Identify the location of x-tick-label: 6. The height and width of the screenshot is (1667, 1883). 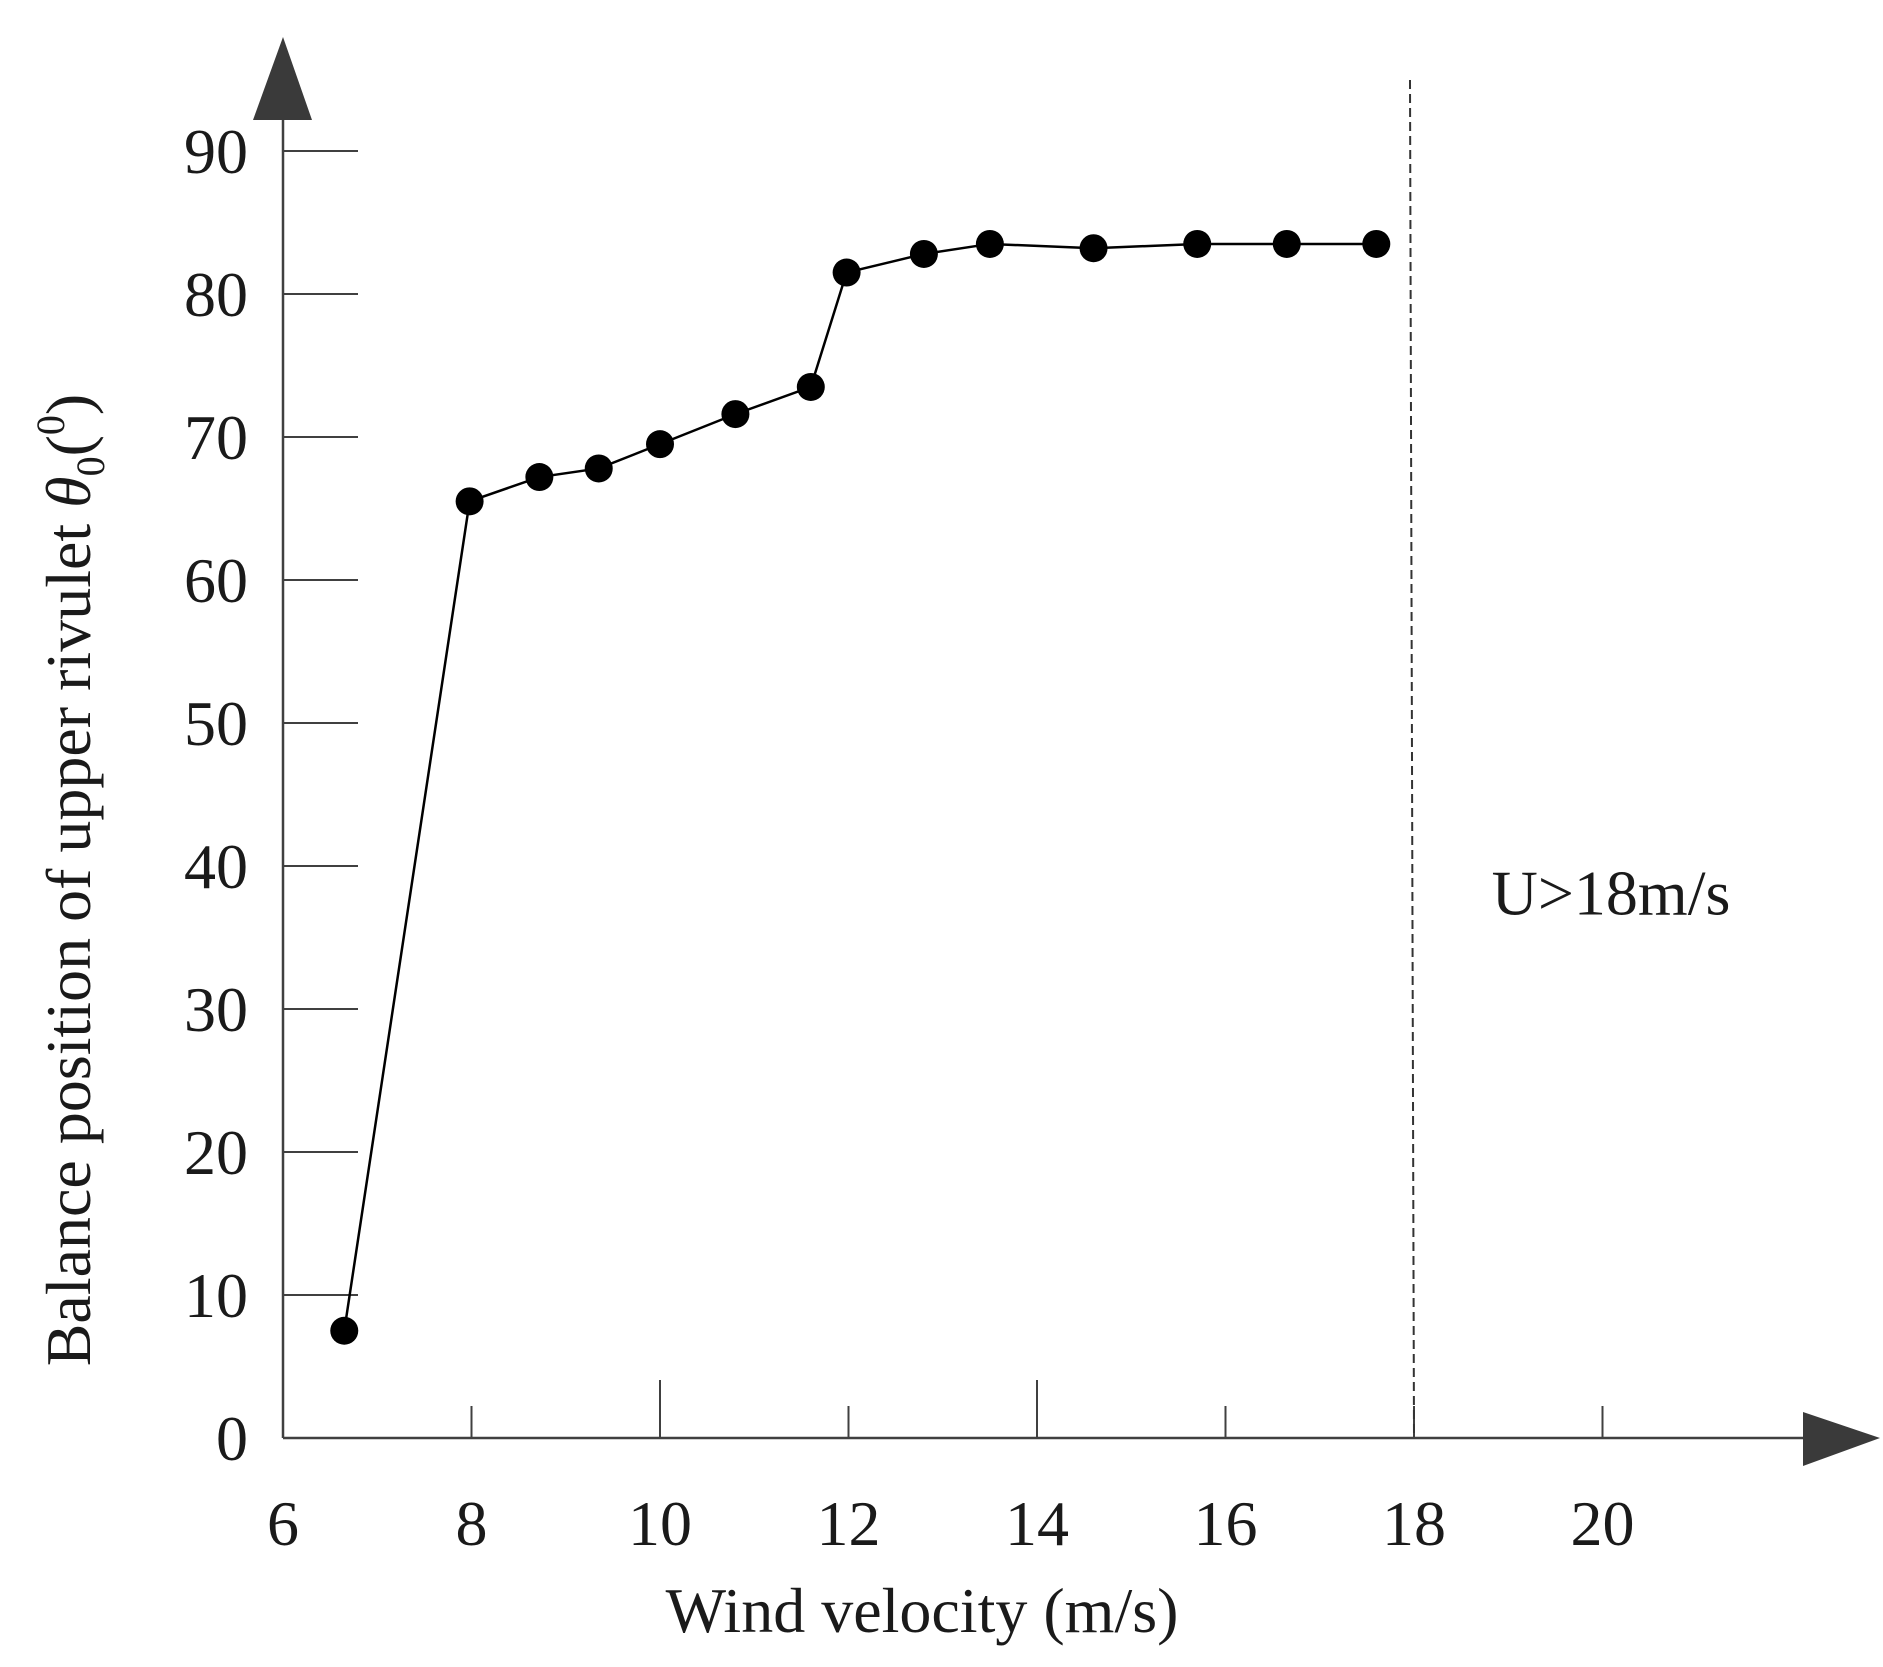
(283, 1523).